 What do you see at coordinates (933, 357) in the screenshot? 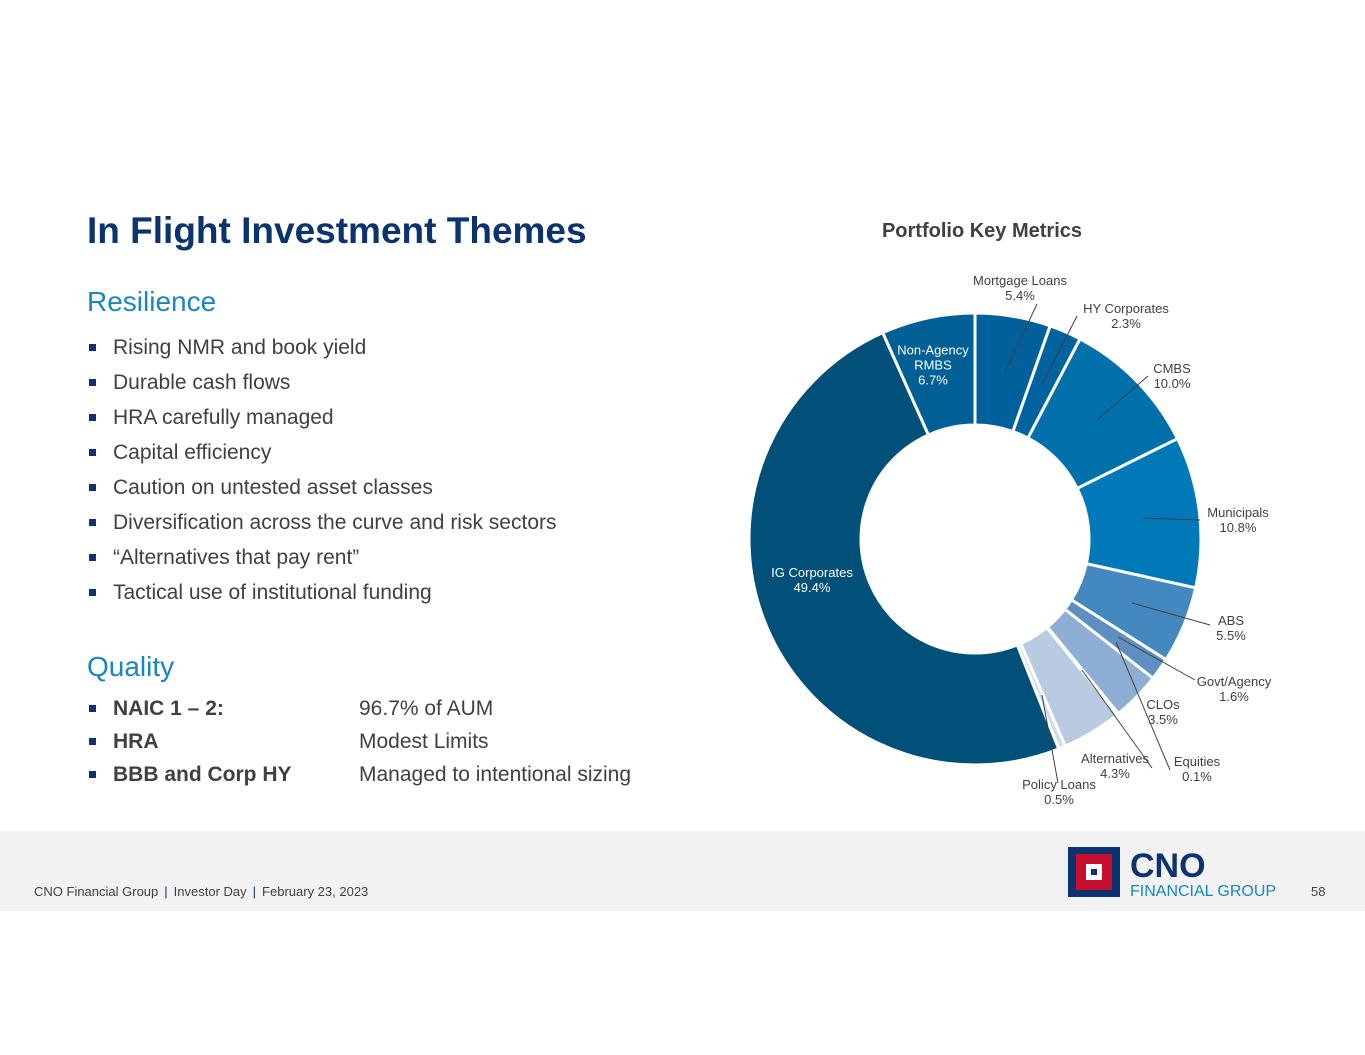
I see `category-label: Non-Agency RMBS` at bounding box center [933, 357].